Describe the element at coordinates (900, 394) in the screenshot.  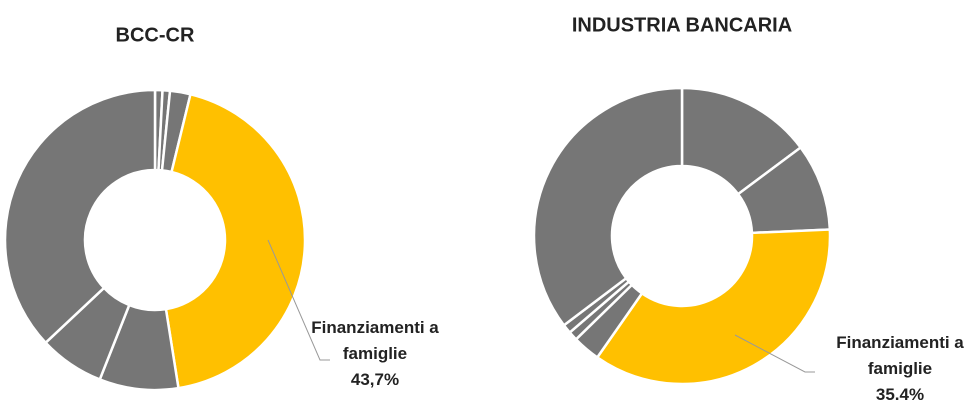
I see `slice-value-label: 35.4%` at that location.